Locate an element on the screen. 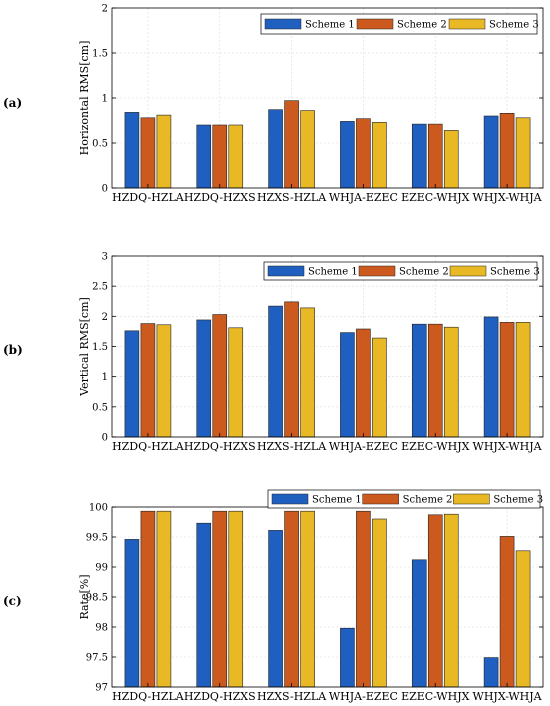  y-tick-label: 99.5 is located at coordinates (97, 538).